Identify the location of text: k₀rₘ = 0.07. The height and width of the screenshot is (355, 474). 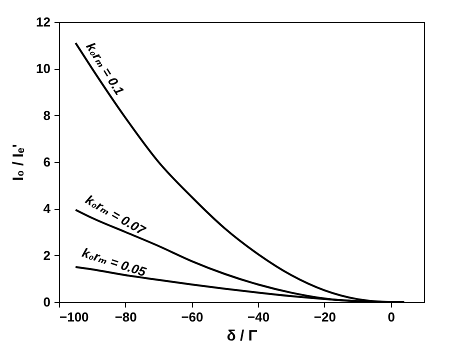
(116, 215).